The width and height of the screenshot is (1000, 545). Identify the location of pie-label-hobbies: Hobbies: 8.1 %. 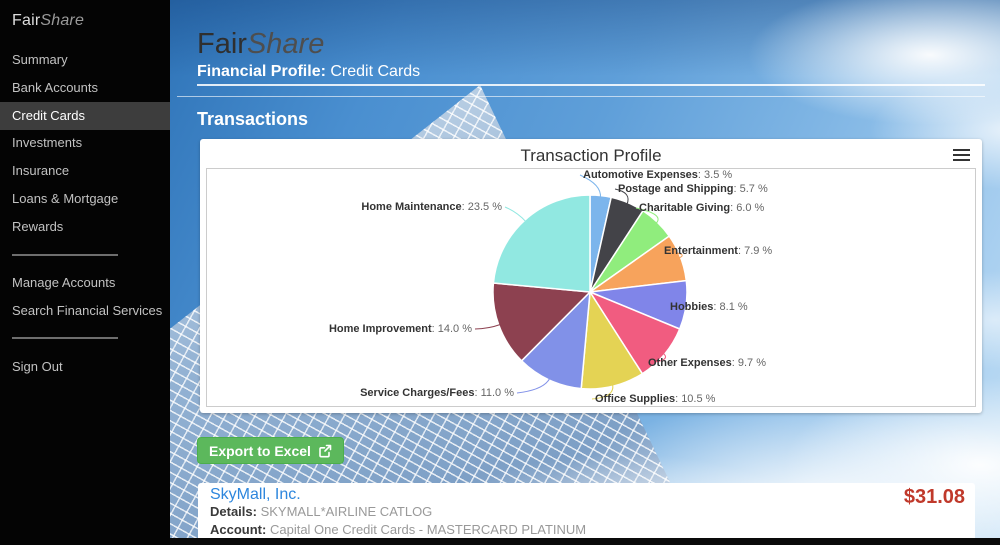
(709, 307).